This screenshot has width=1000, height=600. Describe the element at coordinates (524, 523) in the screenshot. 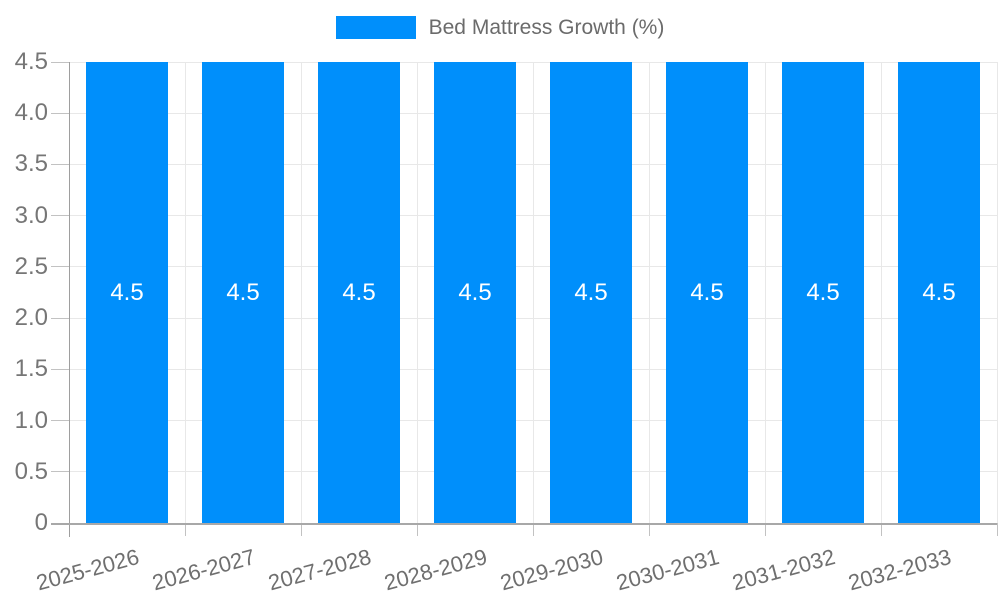

I see `x-axis-line` at that location.